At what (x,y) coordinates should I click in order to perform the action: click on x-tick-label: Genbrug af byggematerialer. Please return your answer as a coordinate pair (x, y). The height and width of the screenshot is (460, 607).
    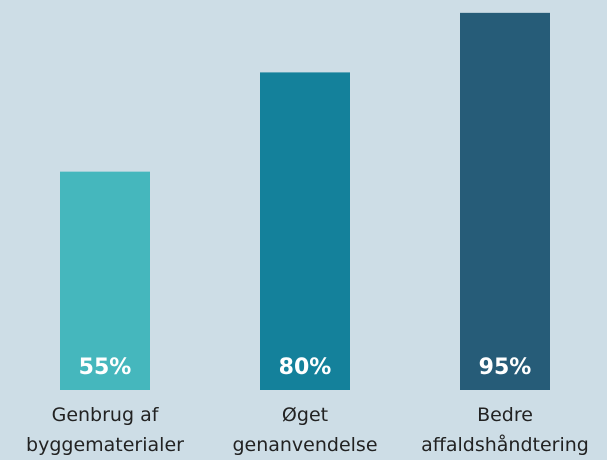
    Looking at the image, I should click on (105, 430).